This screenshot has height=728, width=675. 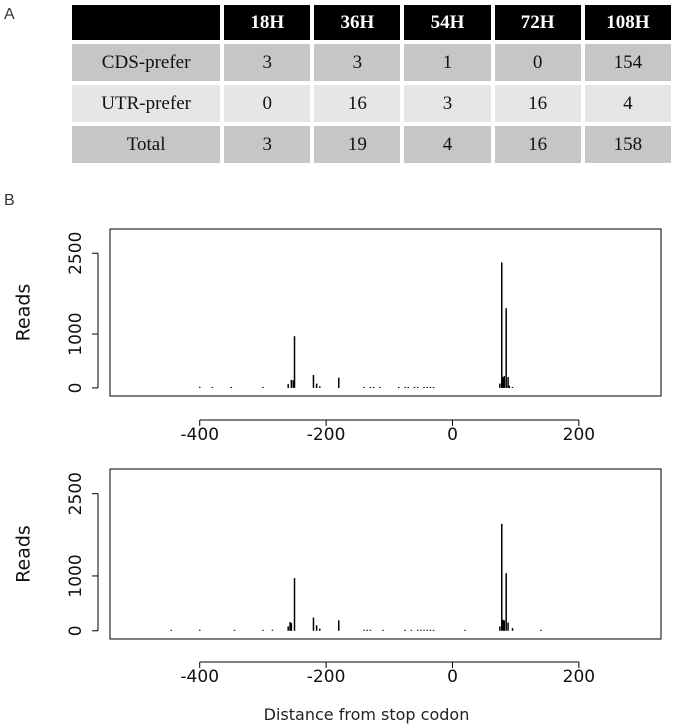 What do you see at coordinates (627, 144) in the screenshot?
I see `table-cell: 158` at bounding box center [627, 144].